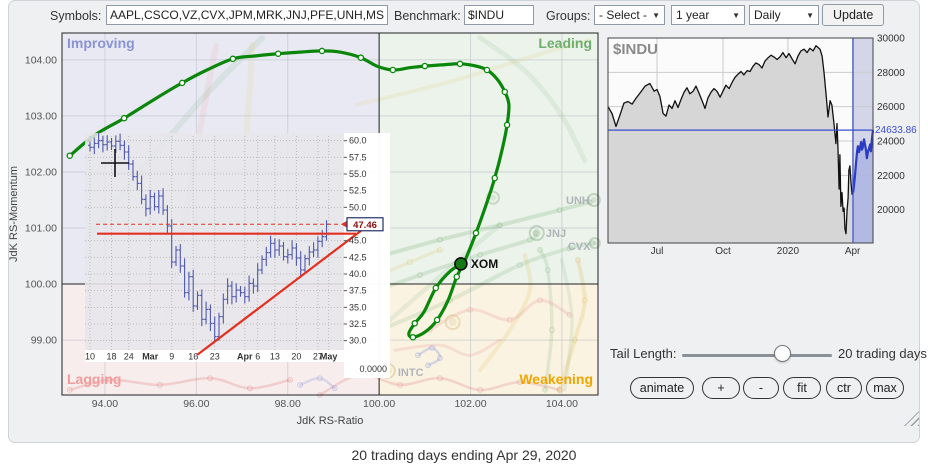  I want to click on tail-length-slider-track, so click(757, 355).